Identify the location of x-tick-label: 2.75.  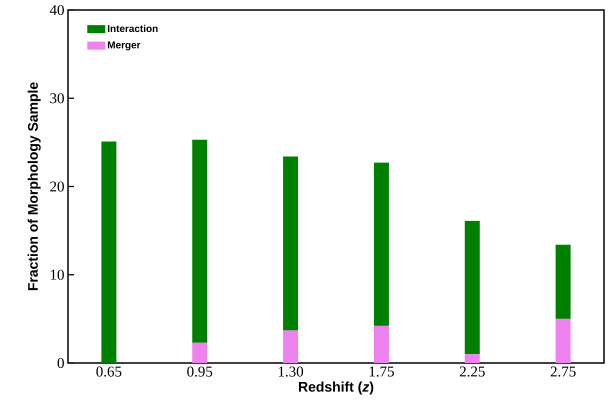
(563, 371).